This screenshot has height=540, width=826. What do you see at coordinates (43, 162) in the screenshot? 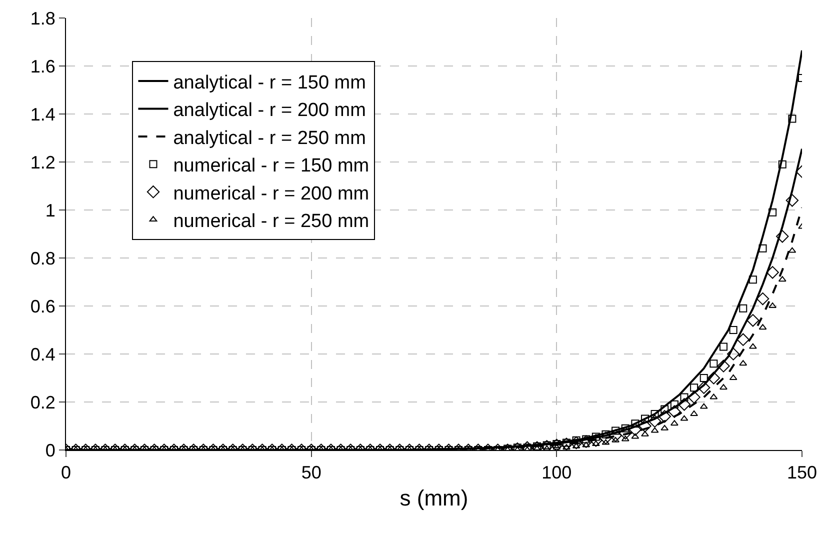
I see `y-tick-label: 1.2` at bounding box center [43, 162].